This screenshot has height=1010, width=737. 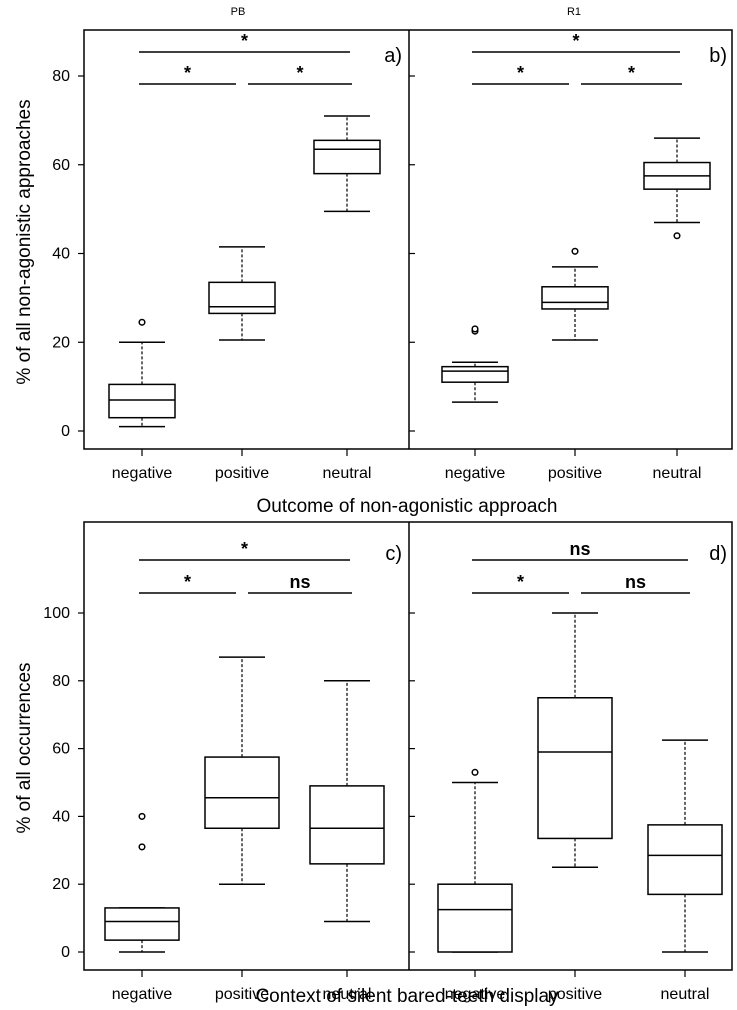 What do you see at coordinates (238, 12) in the screenshot?
I see `group-title-pb: PB` at bounding box center [238, 12].